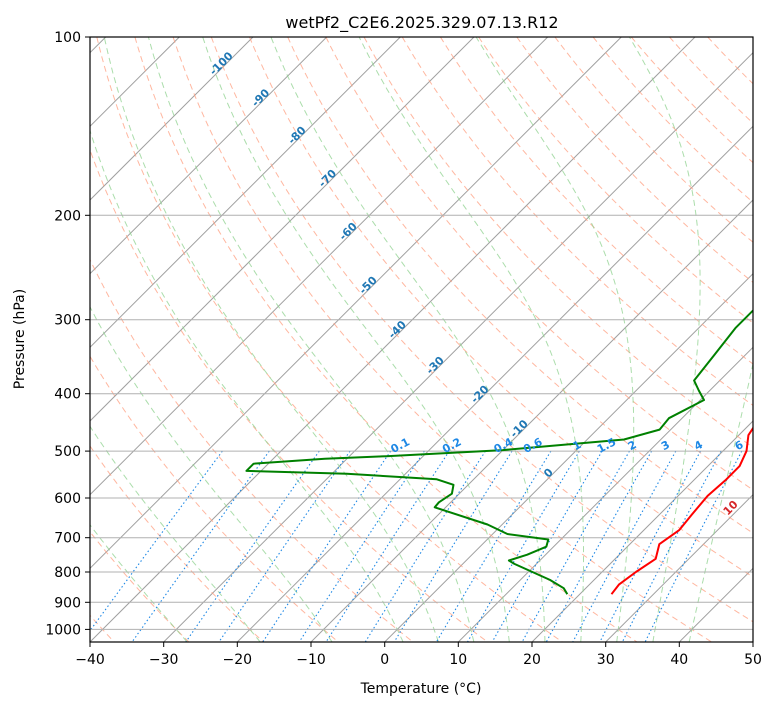 This screenshot has width=775, height=708. Describe the element at coordinates (67, 499) in the screenshot. I see `y-tick-label: 600` at that location.